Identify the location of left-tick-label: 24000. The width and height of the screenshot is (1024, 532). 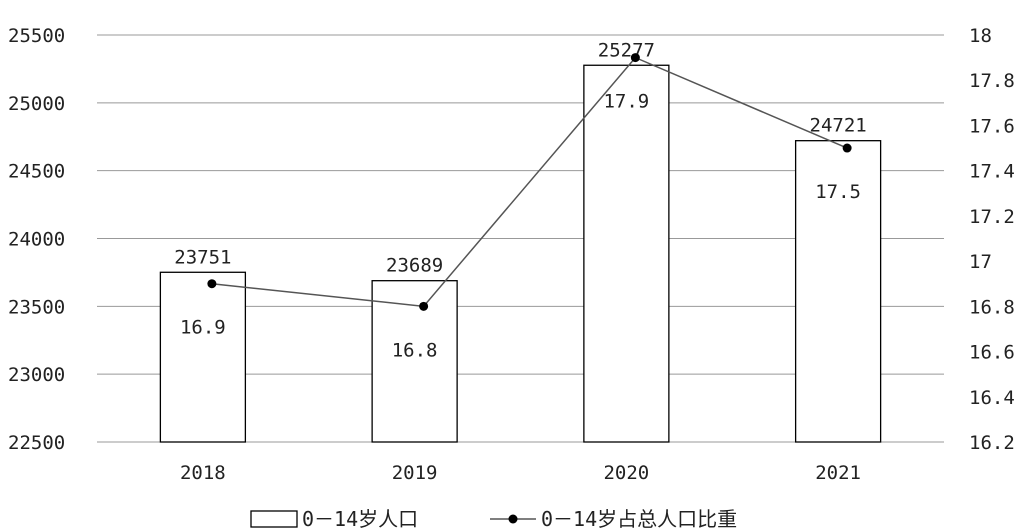
(36, 240).